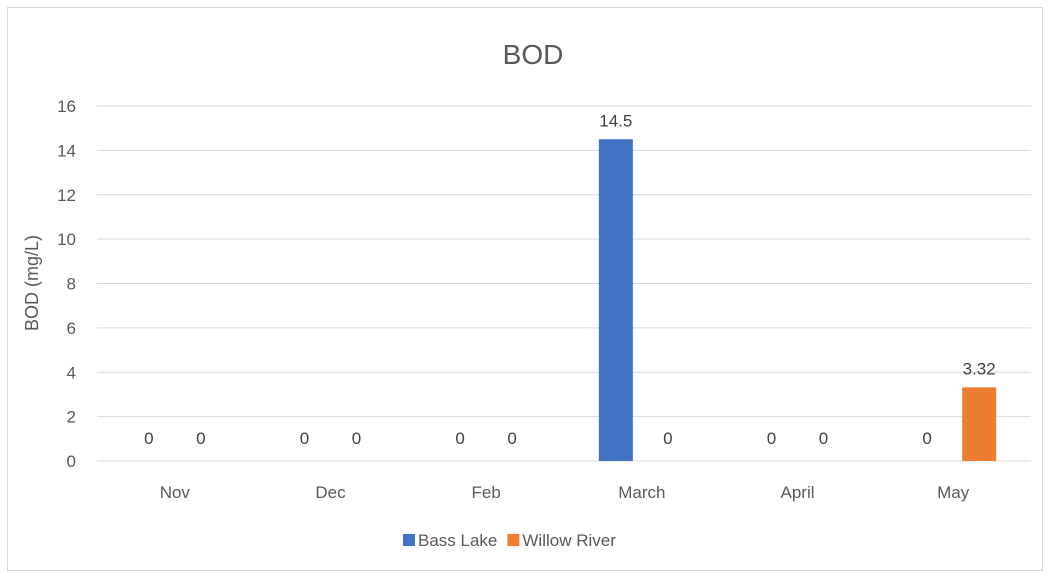 The image size is (1051, 579). Describe the element at coordinates (71, 284) in the screenshot. I see `y-tick-label: 8` at that location.